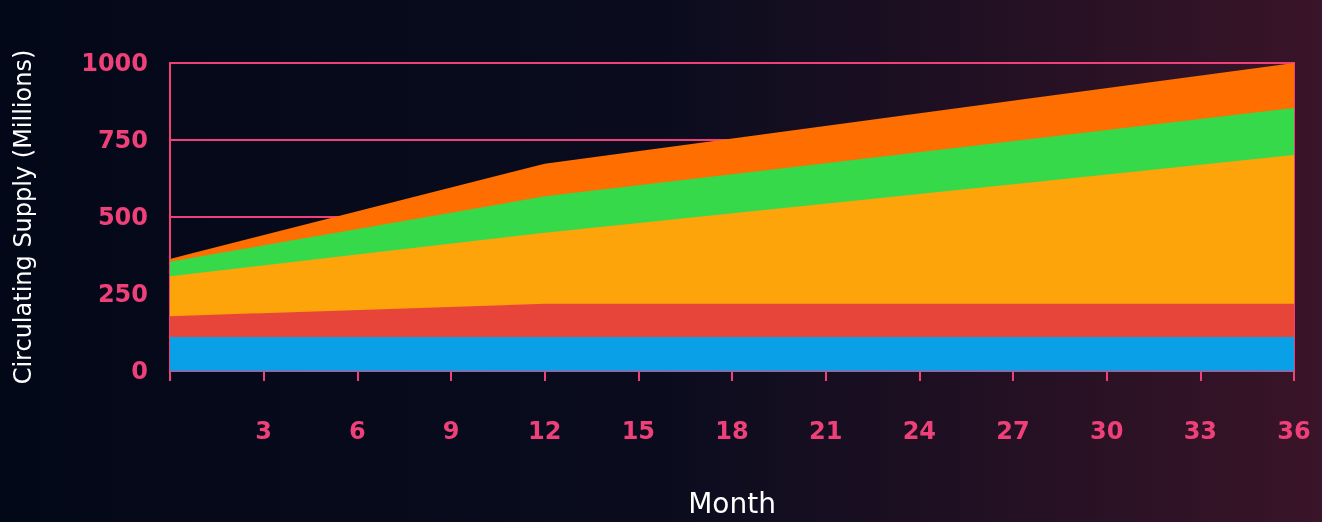 This screenshot has height=522, width=1322. Describe the element at coordinates (825, 431) in the screenshot. I see `x-tick-label: 21` at that location.